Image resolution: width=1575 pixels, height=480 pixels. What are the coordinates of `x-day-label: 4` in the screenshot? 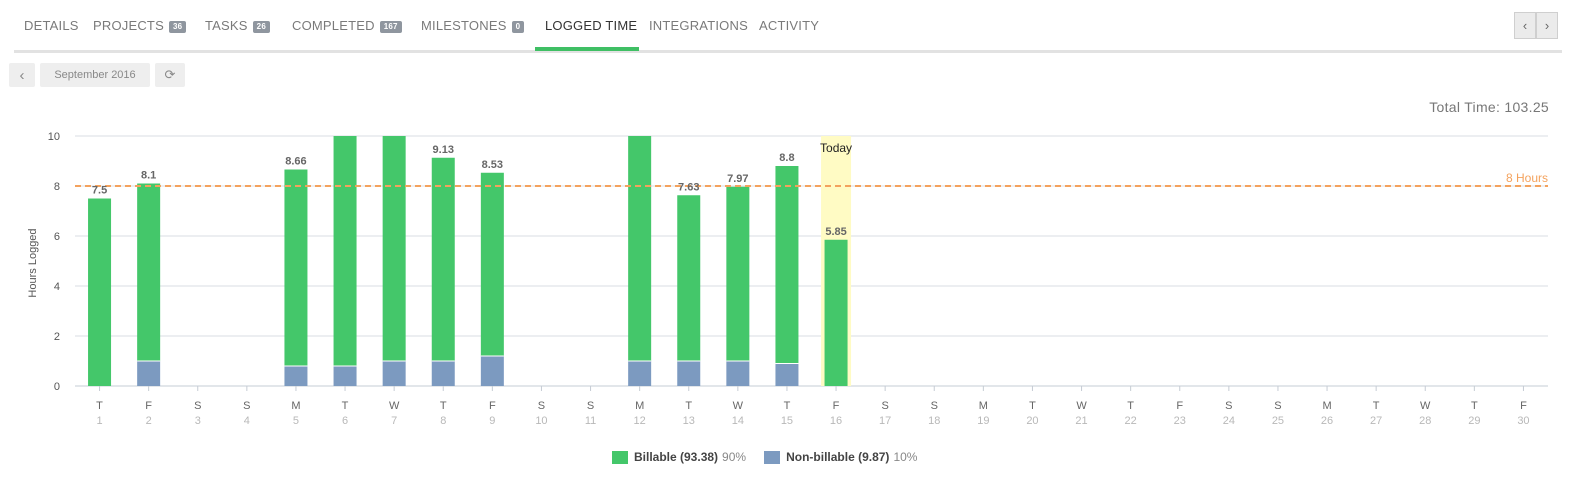 It's located at (247, 421).